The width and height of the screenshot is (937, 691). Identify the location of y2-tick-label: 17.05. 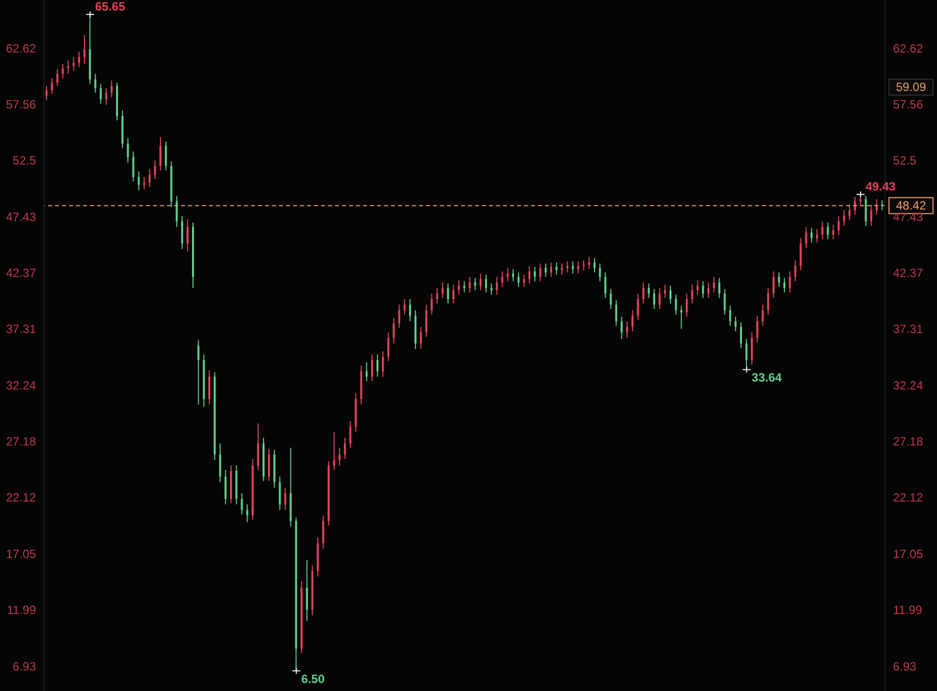
(908, 553).